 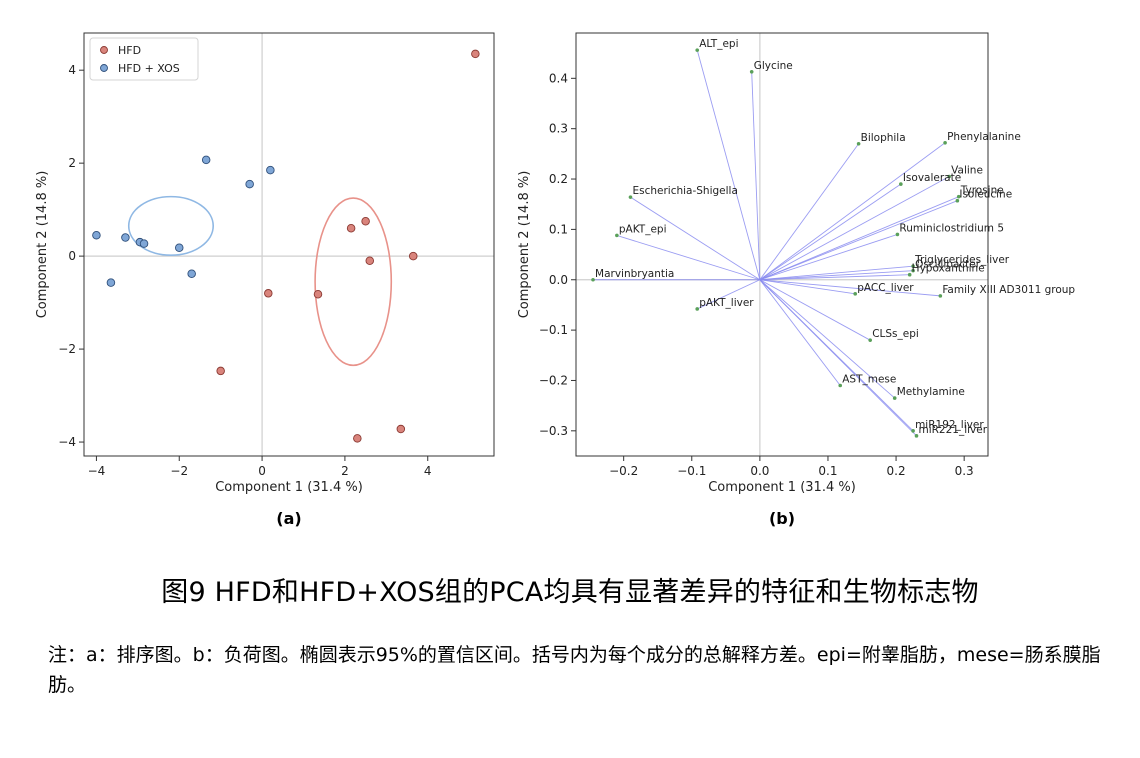 I want to click on loading-label-triglycerides-liver: Triglycerides_liver, so click(x=962, y=260).